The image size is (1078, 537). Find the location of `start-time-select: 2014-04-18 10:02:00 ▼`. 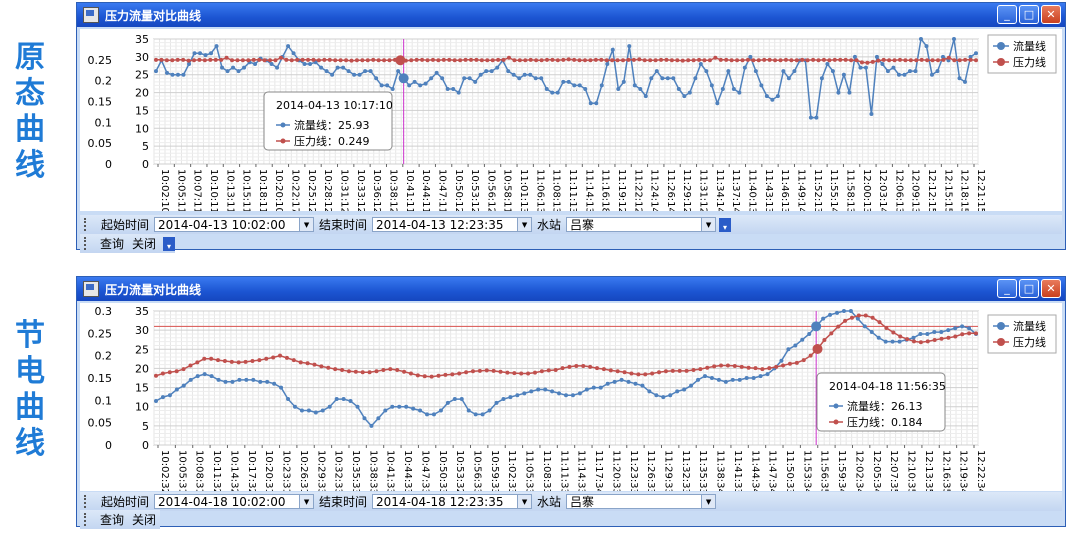

start-time-select: 2014-04-18 10:02:00 ▼ is located at coordinates (234, 501).